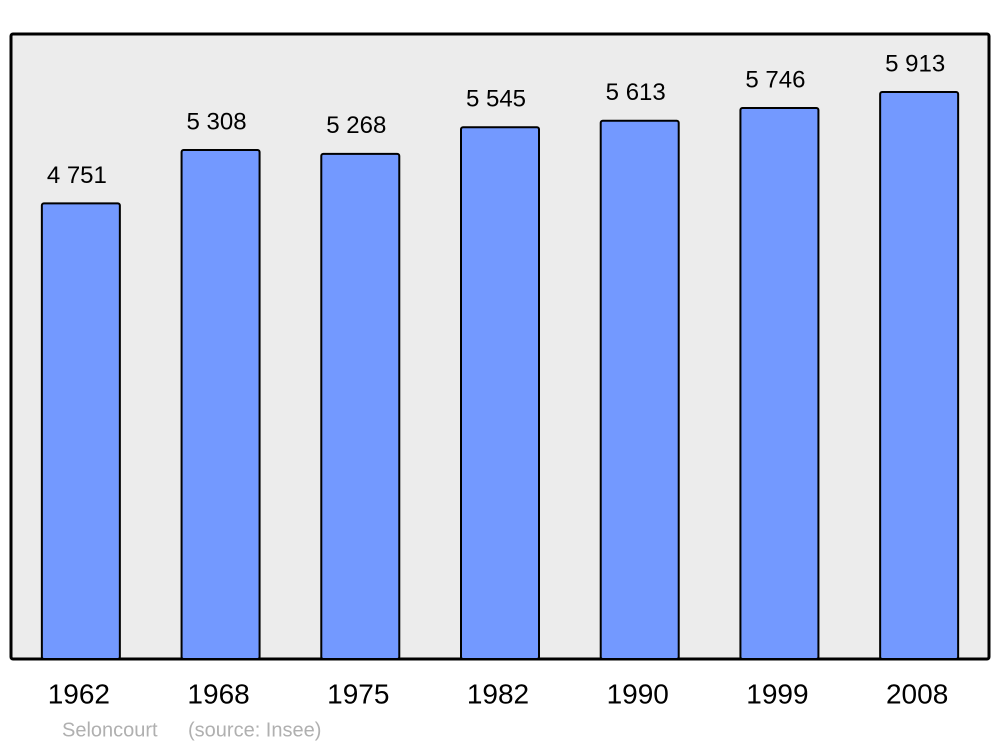  I want to click on value-label: 5 268, so click(356, 125).